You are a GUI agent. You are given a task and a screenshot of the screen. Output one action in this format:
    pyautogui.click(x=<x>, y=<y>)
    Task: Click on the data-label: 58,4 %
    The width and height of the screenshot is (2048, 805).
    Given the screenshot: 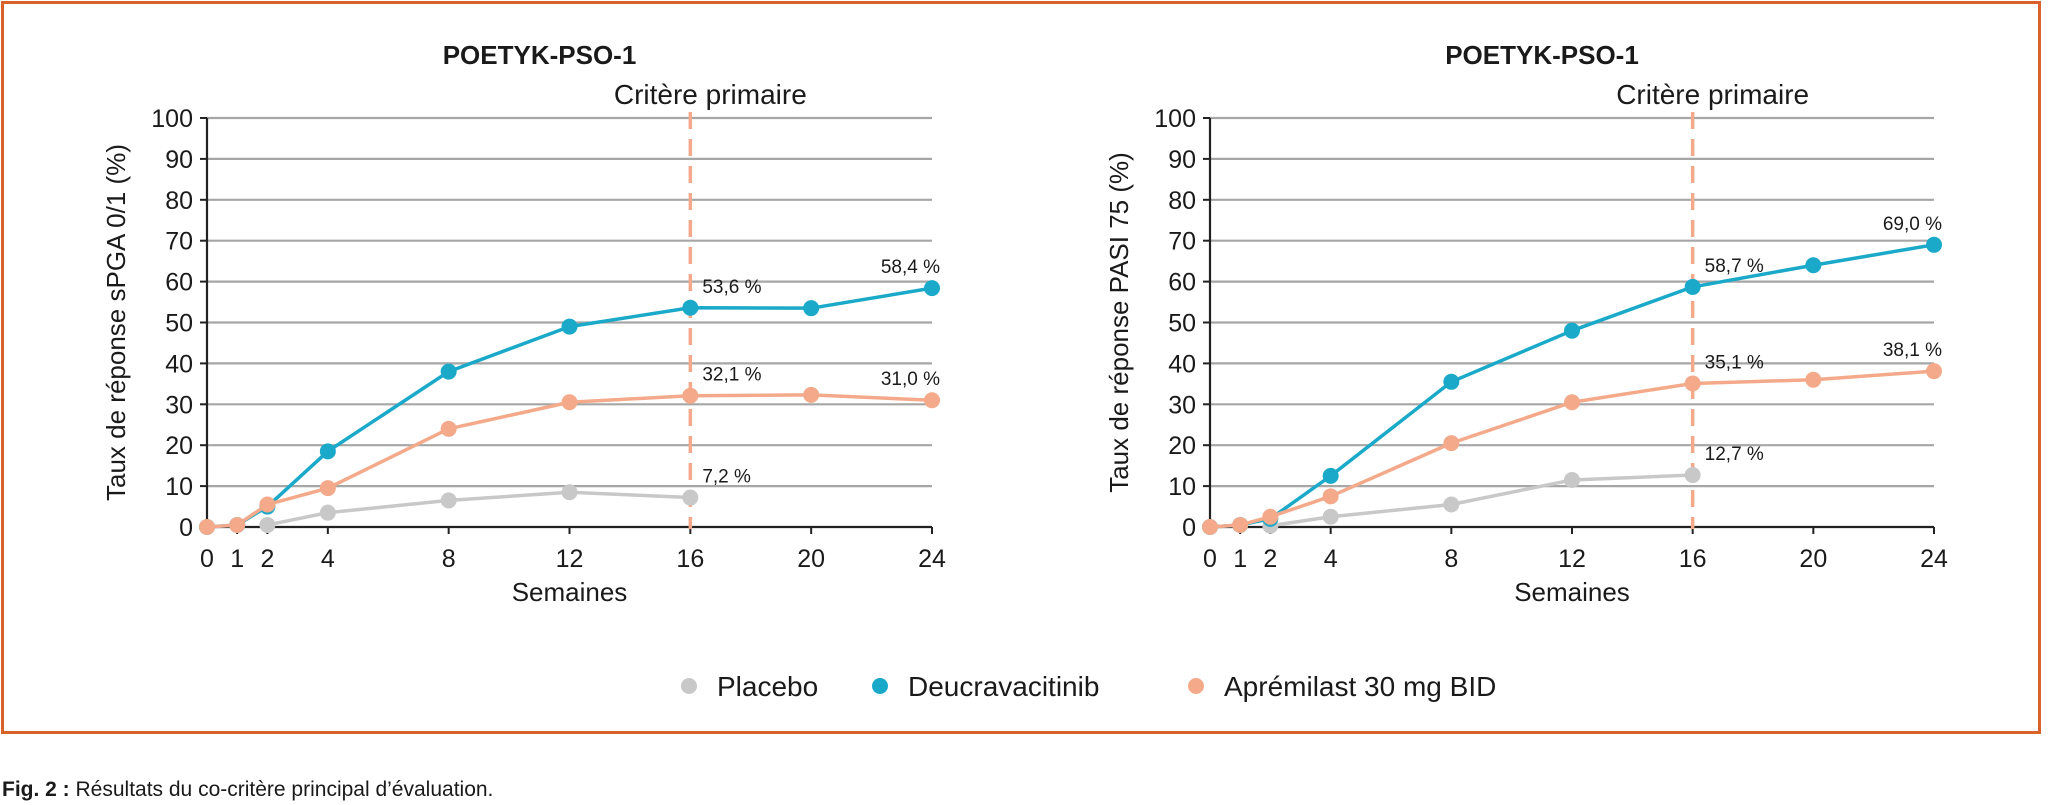 What is the action you would take?
    pyautogui.click(x=910, y=267)
    